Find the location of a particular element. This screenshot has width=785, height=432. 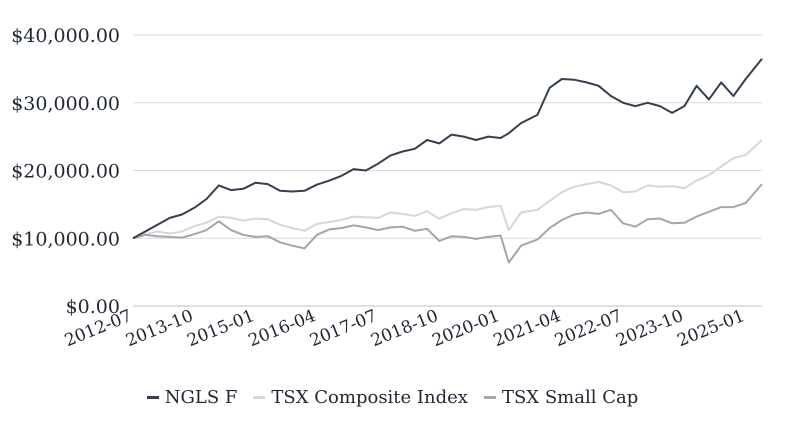

x-tick-label: 2013-10 is located at coordinates (159, 328).